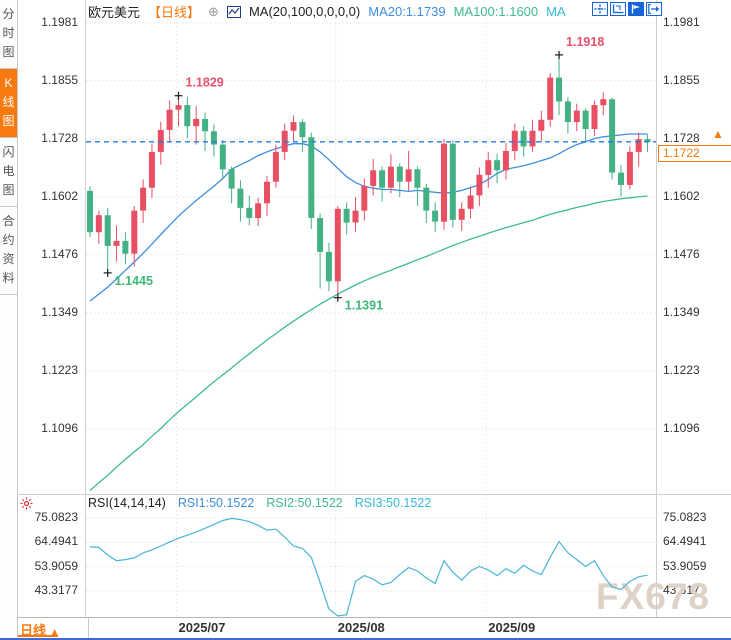 This screenshot has width=731, height=640. I want to click on rsi-axis-label-right: 64.4941, so click(685, 541).